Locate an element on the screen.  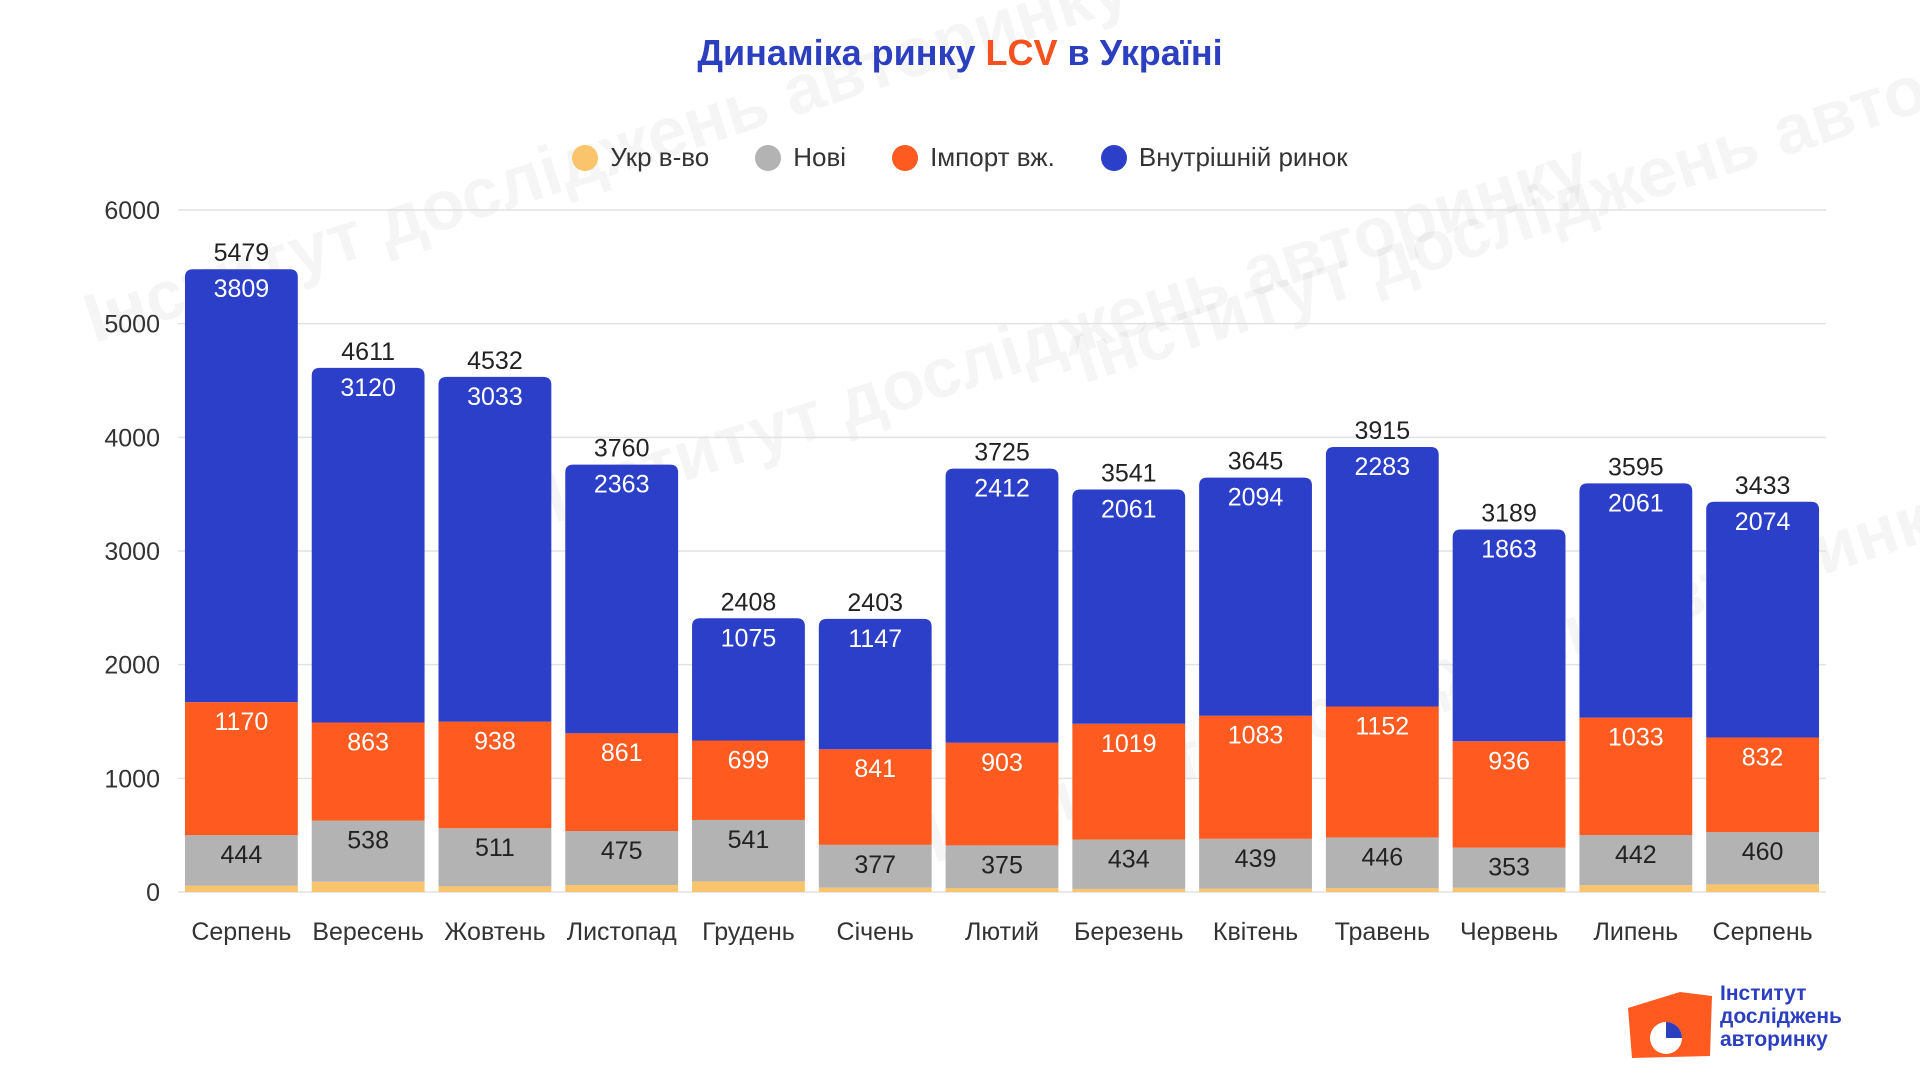
x-tick-label: Грудень is located at coordinates (748, 932).